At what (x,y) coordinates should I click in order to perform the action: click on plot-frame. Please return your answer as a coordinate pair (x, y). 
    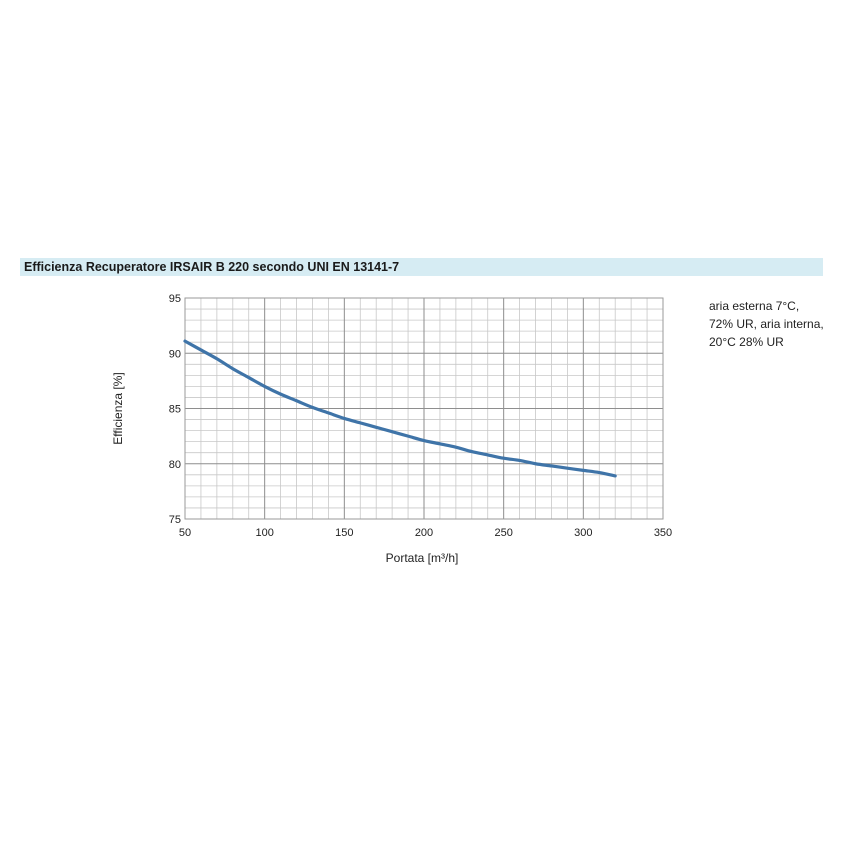
    Looking at the image, I should click on (424, 408).